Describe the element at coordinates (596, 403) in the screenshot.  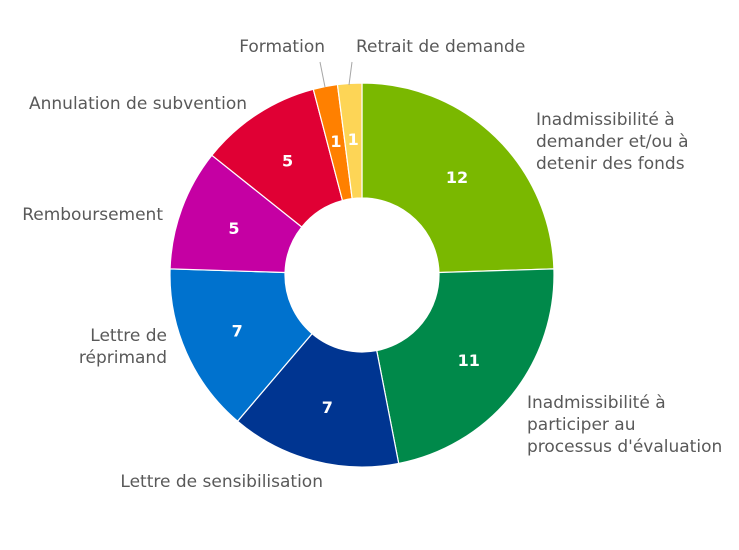
I see `category-label-1-line-0: Inadmissibilité à` at that location.